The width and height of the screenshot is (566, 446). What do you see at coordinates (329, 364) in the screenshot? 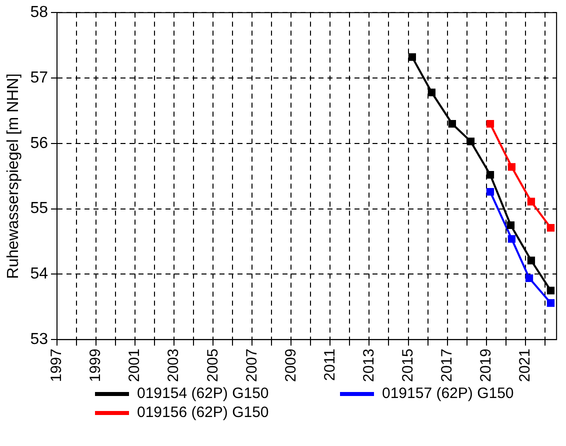
I see `x-tick-label: 2011` at bounding box center [329, 364].